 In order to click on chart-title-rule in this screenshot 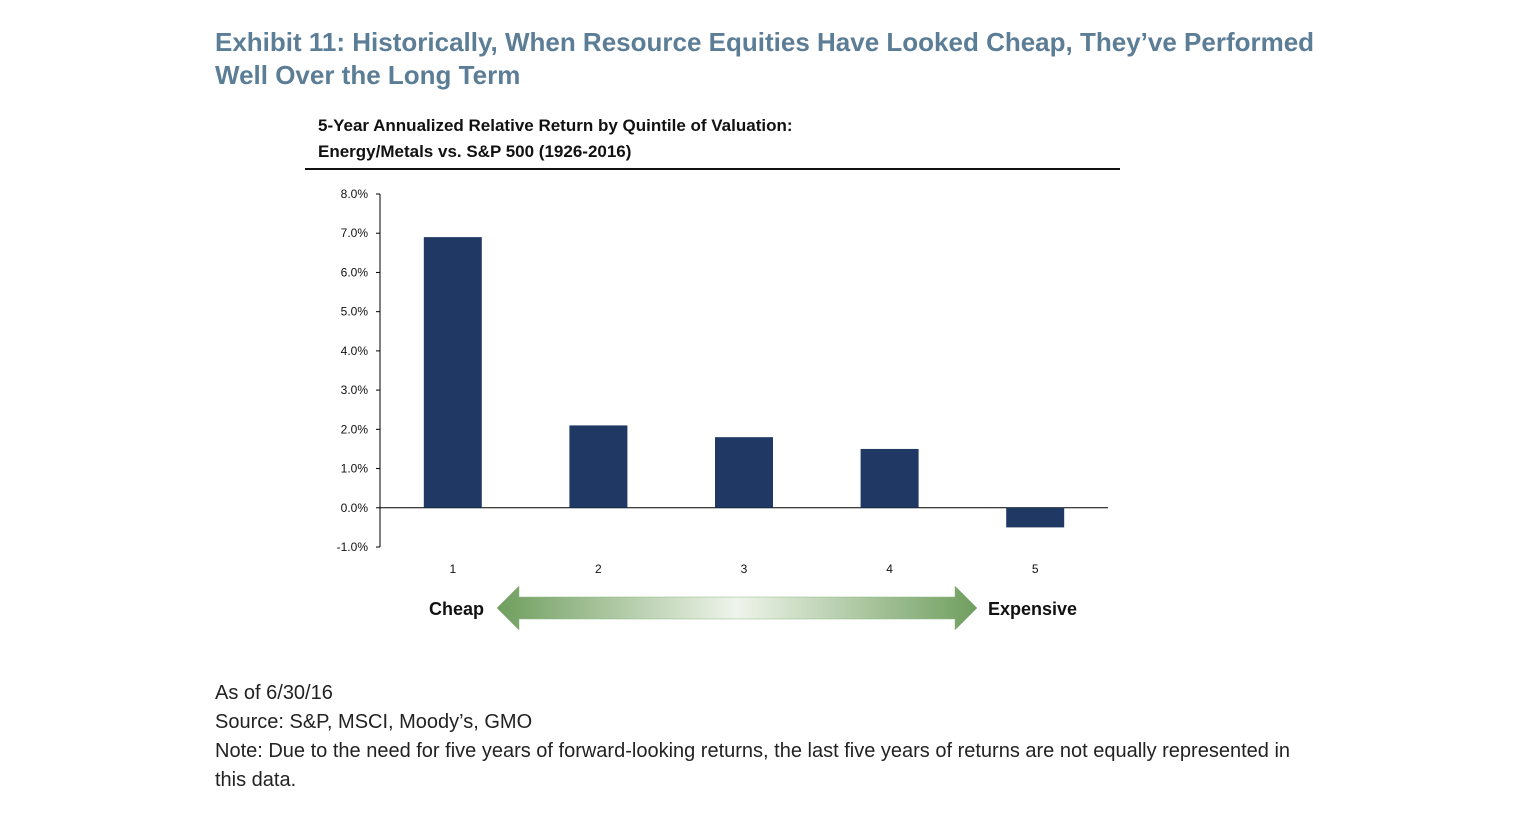, I will do `click(712, 169)`.